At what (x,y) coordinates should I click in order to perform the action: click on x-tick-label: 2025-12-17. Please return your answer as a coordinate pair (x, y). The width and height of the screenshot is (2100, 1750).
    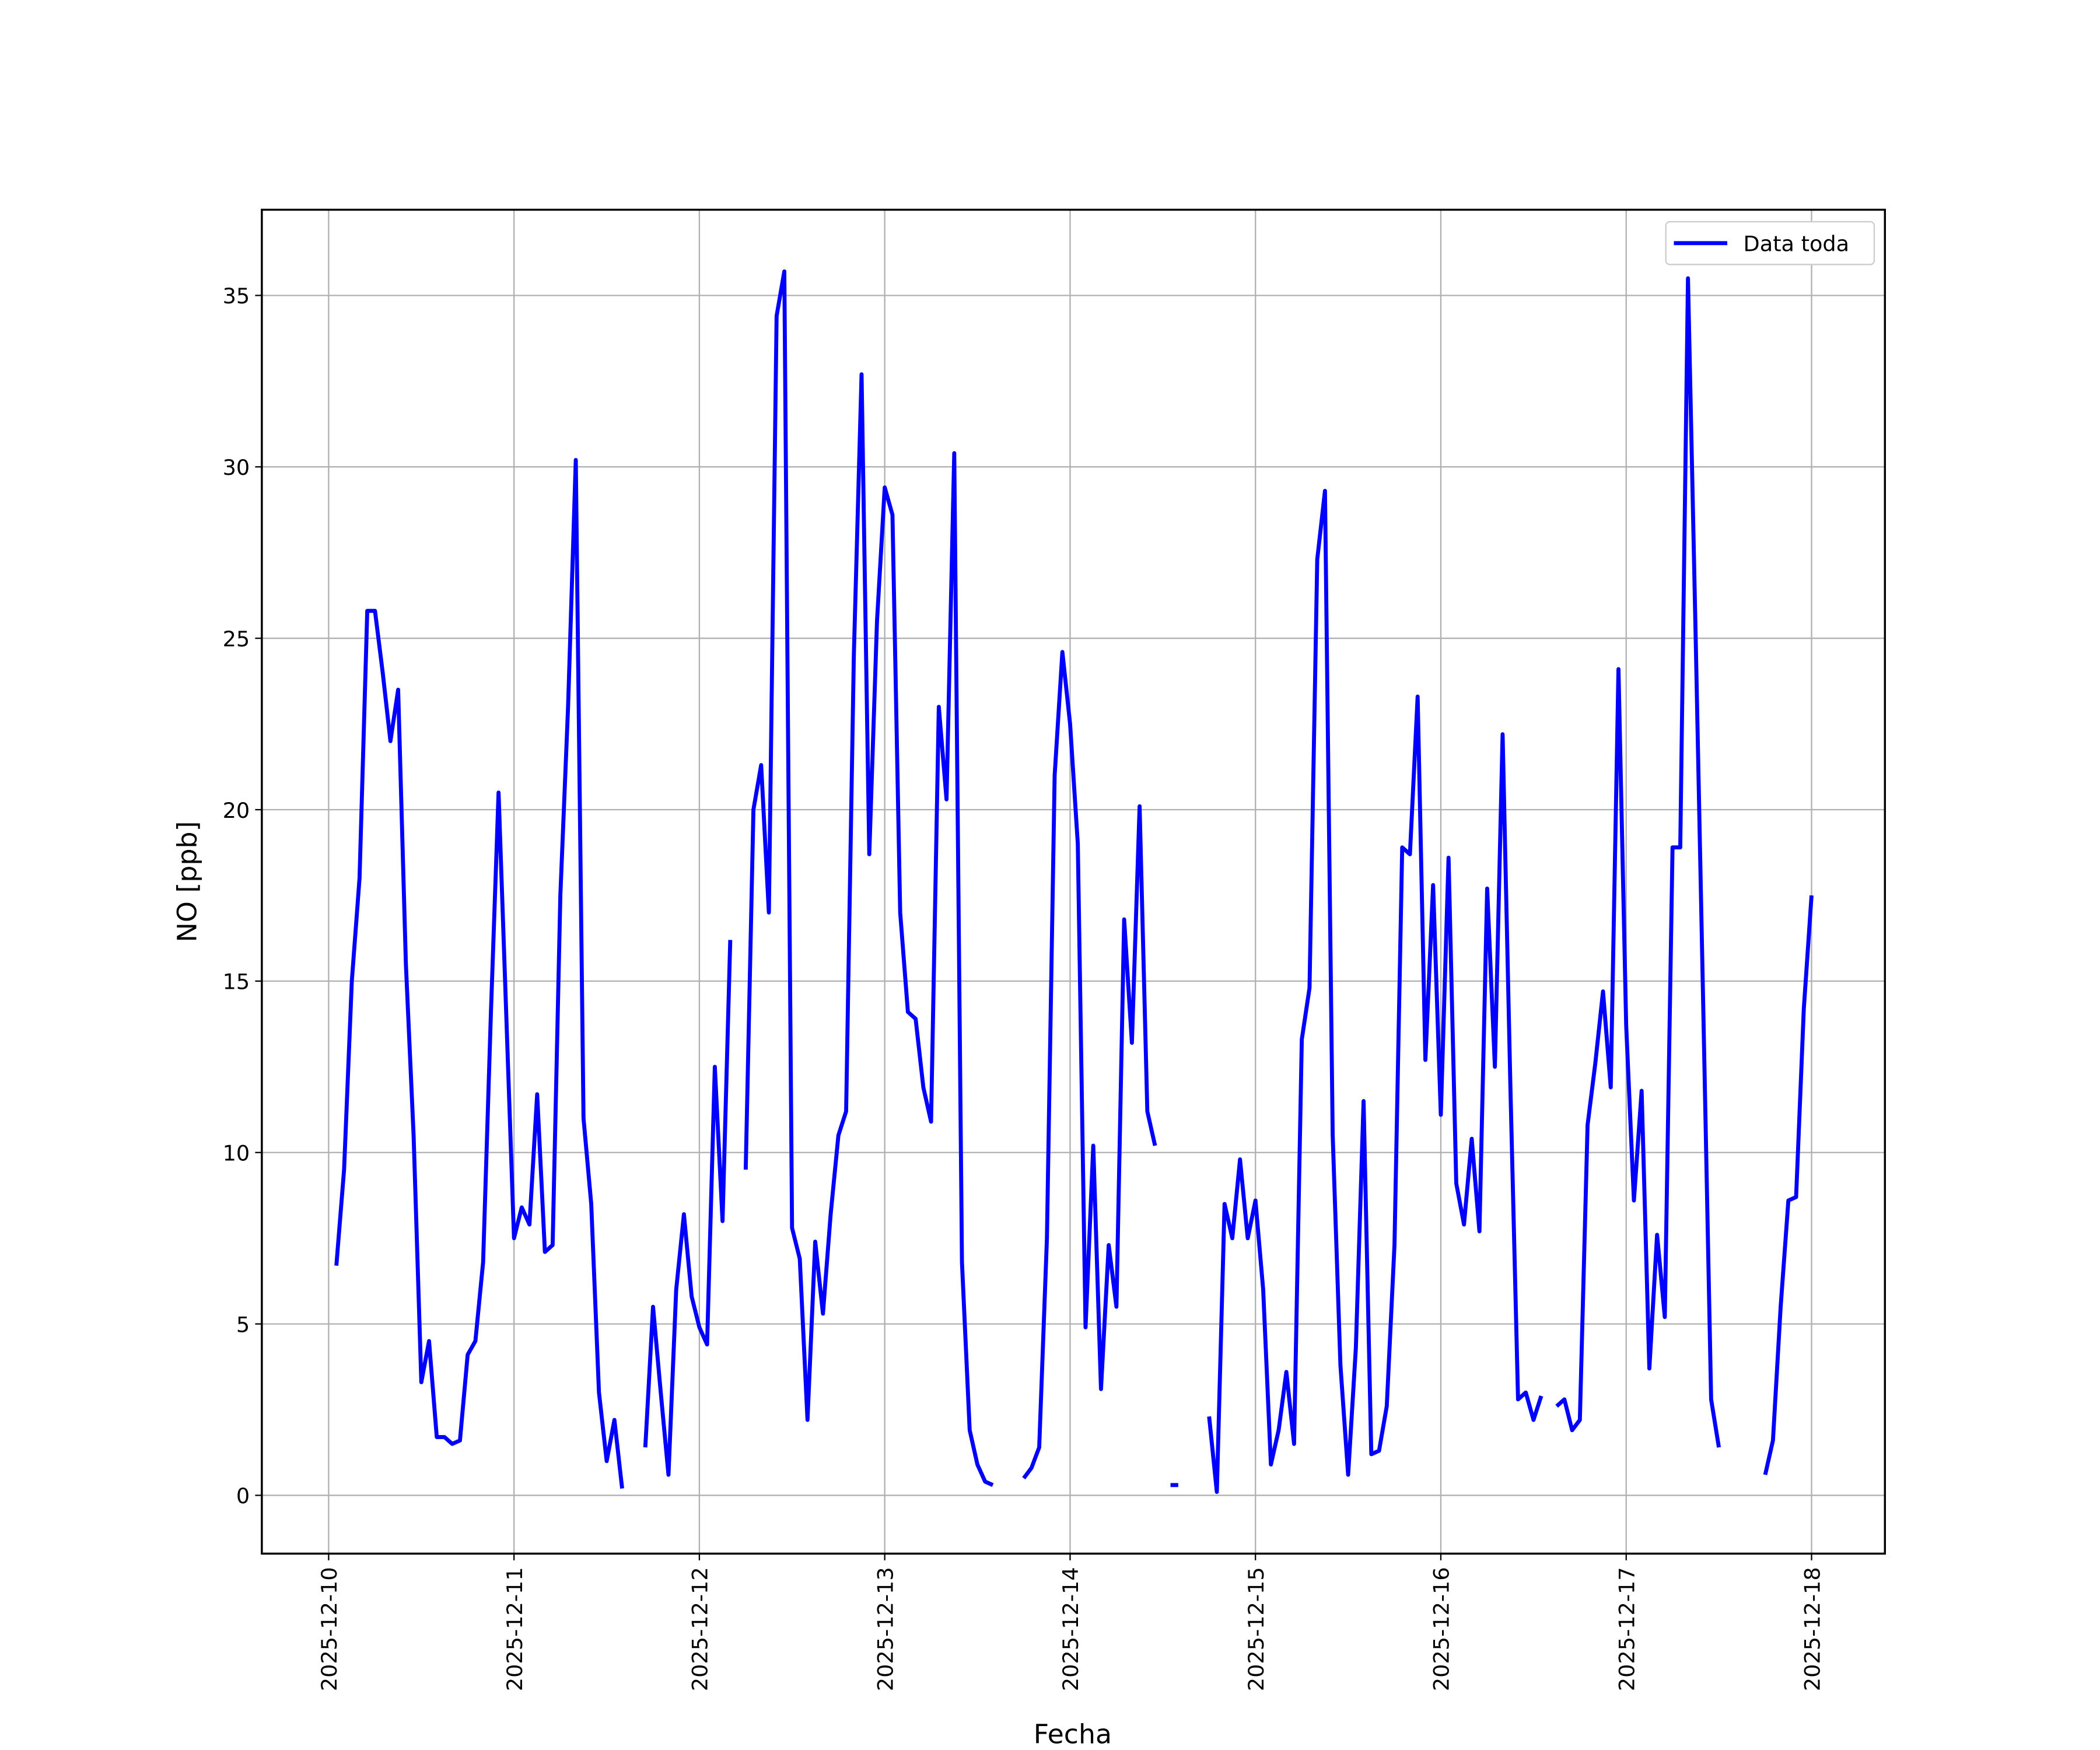
    Looking at the image, I should click on (1626, 1629).